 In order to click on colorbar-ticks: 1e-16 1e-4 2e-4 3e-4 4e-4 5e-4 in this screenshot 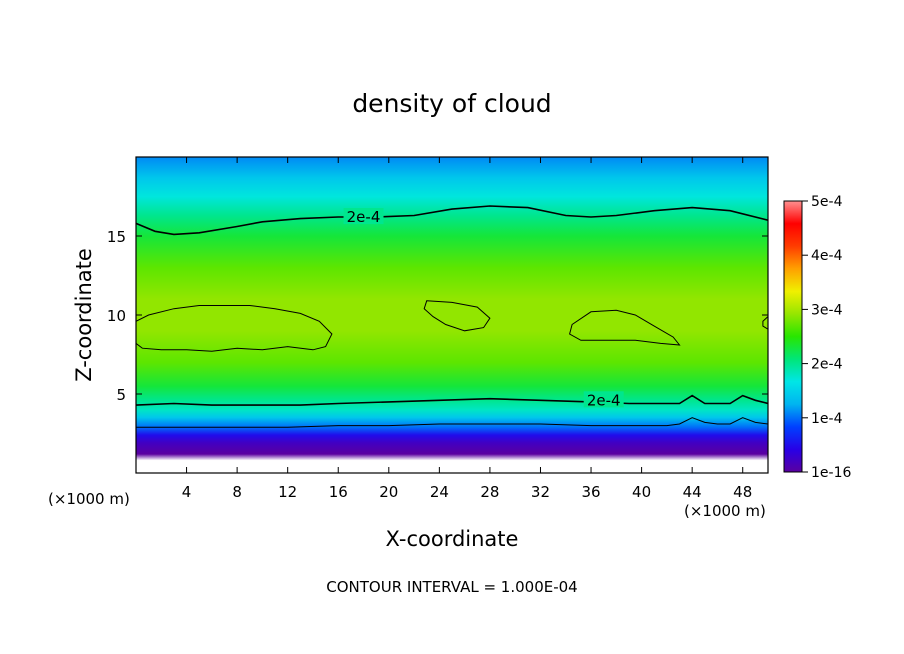, I will do `click(826, 337)`.